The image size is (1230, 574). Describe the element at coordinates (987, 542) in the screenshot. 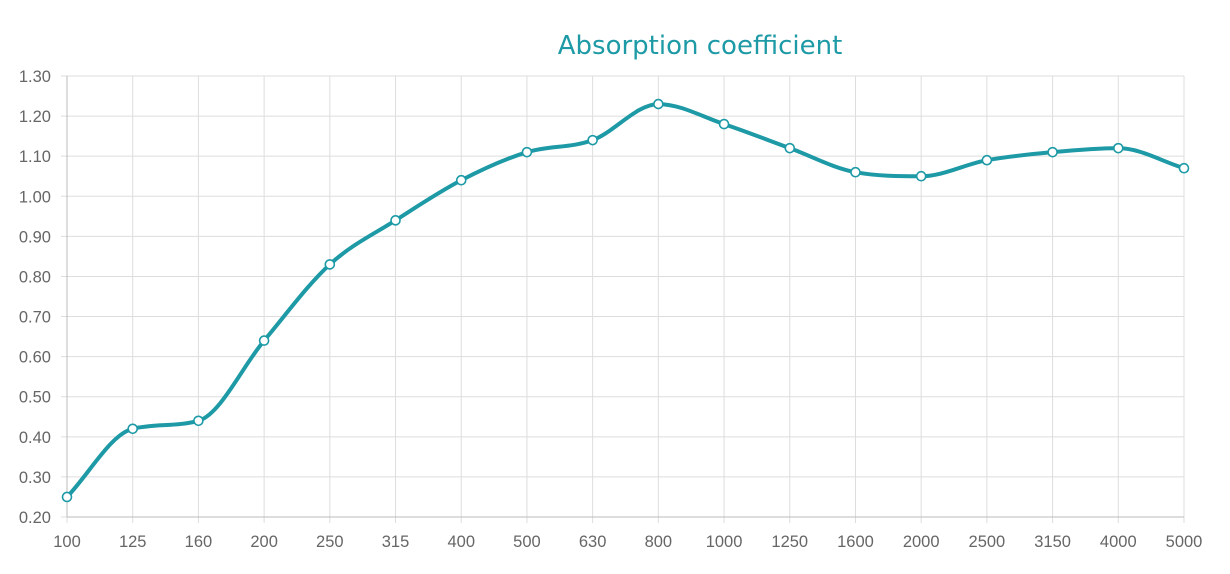

I see `x-tick-label: 2500` at that location.